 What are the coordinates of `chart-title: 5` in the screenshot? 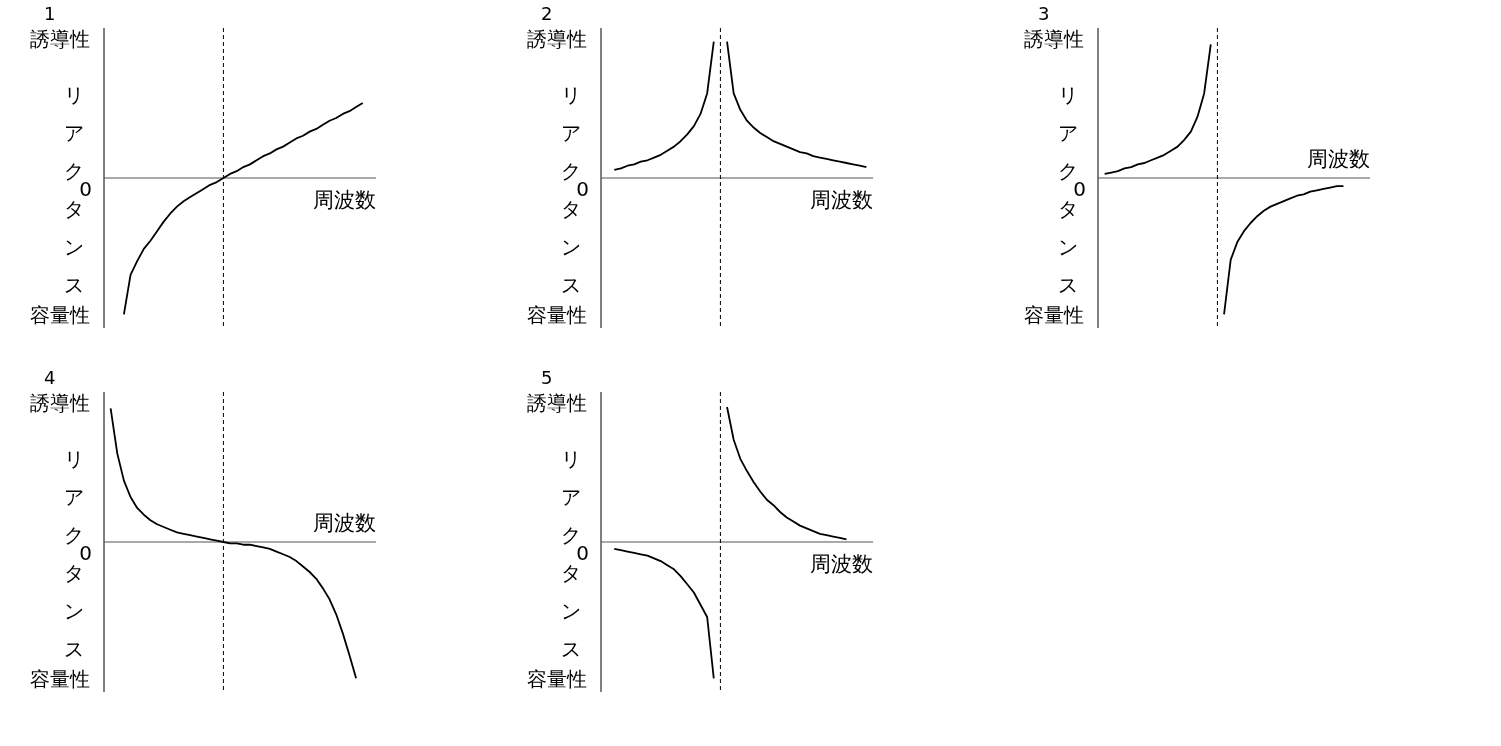 It's located at (547, 377).